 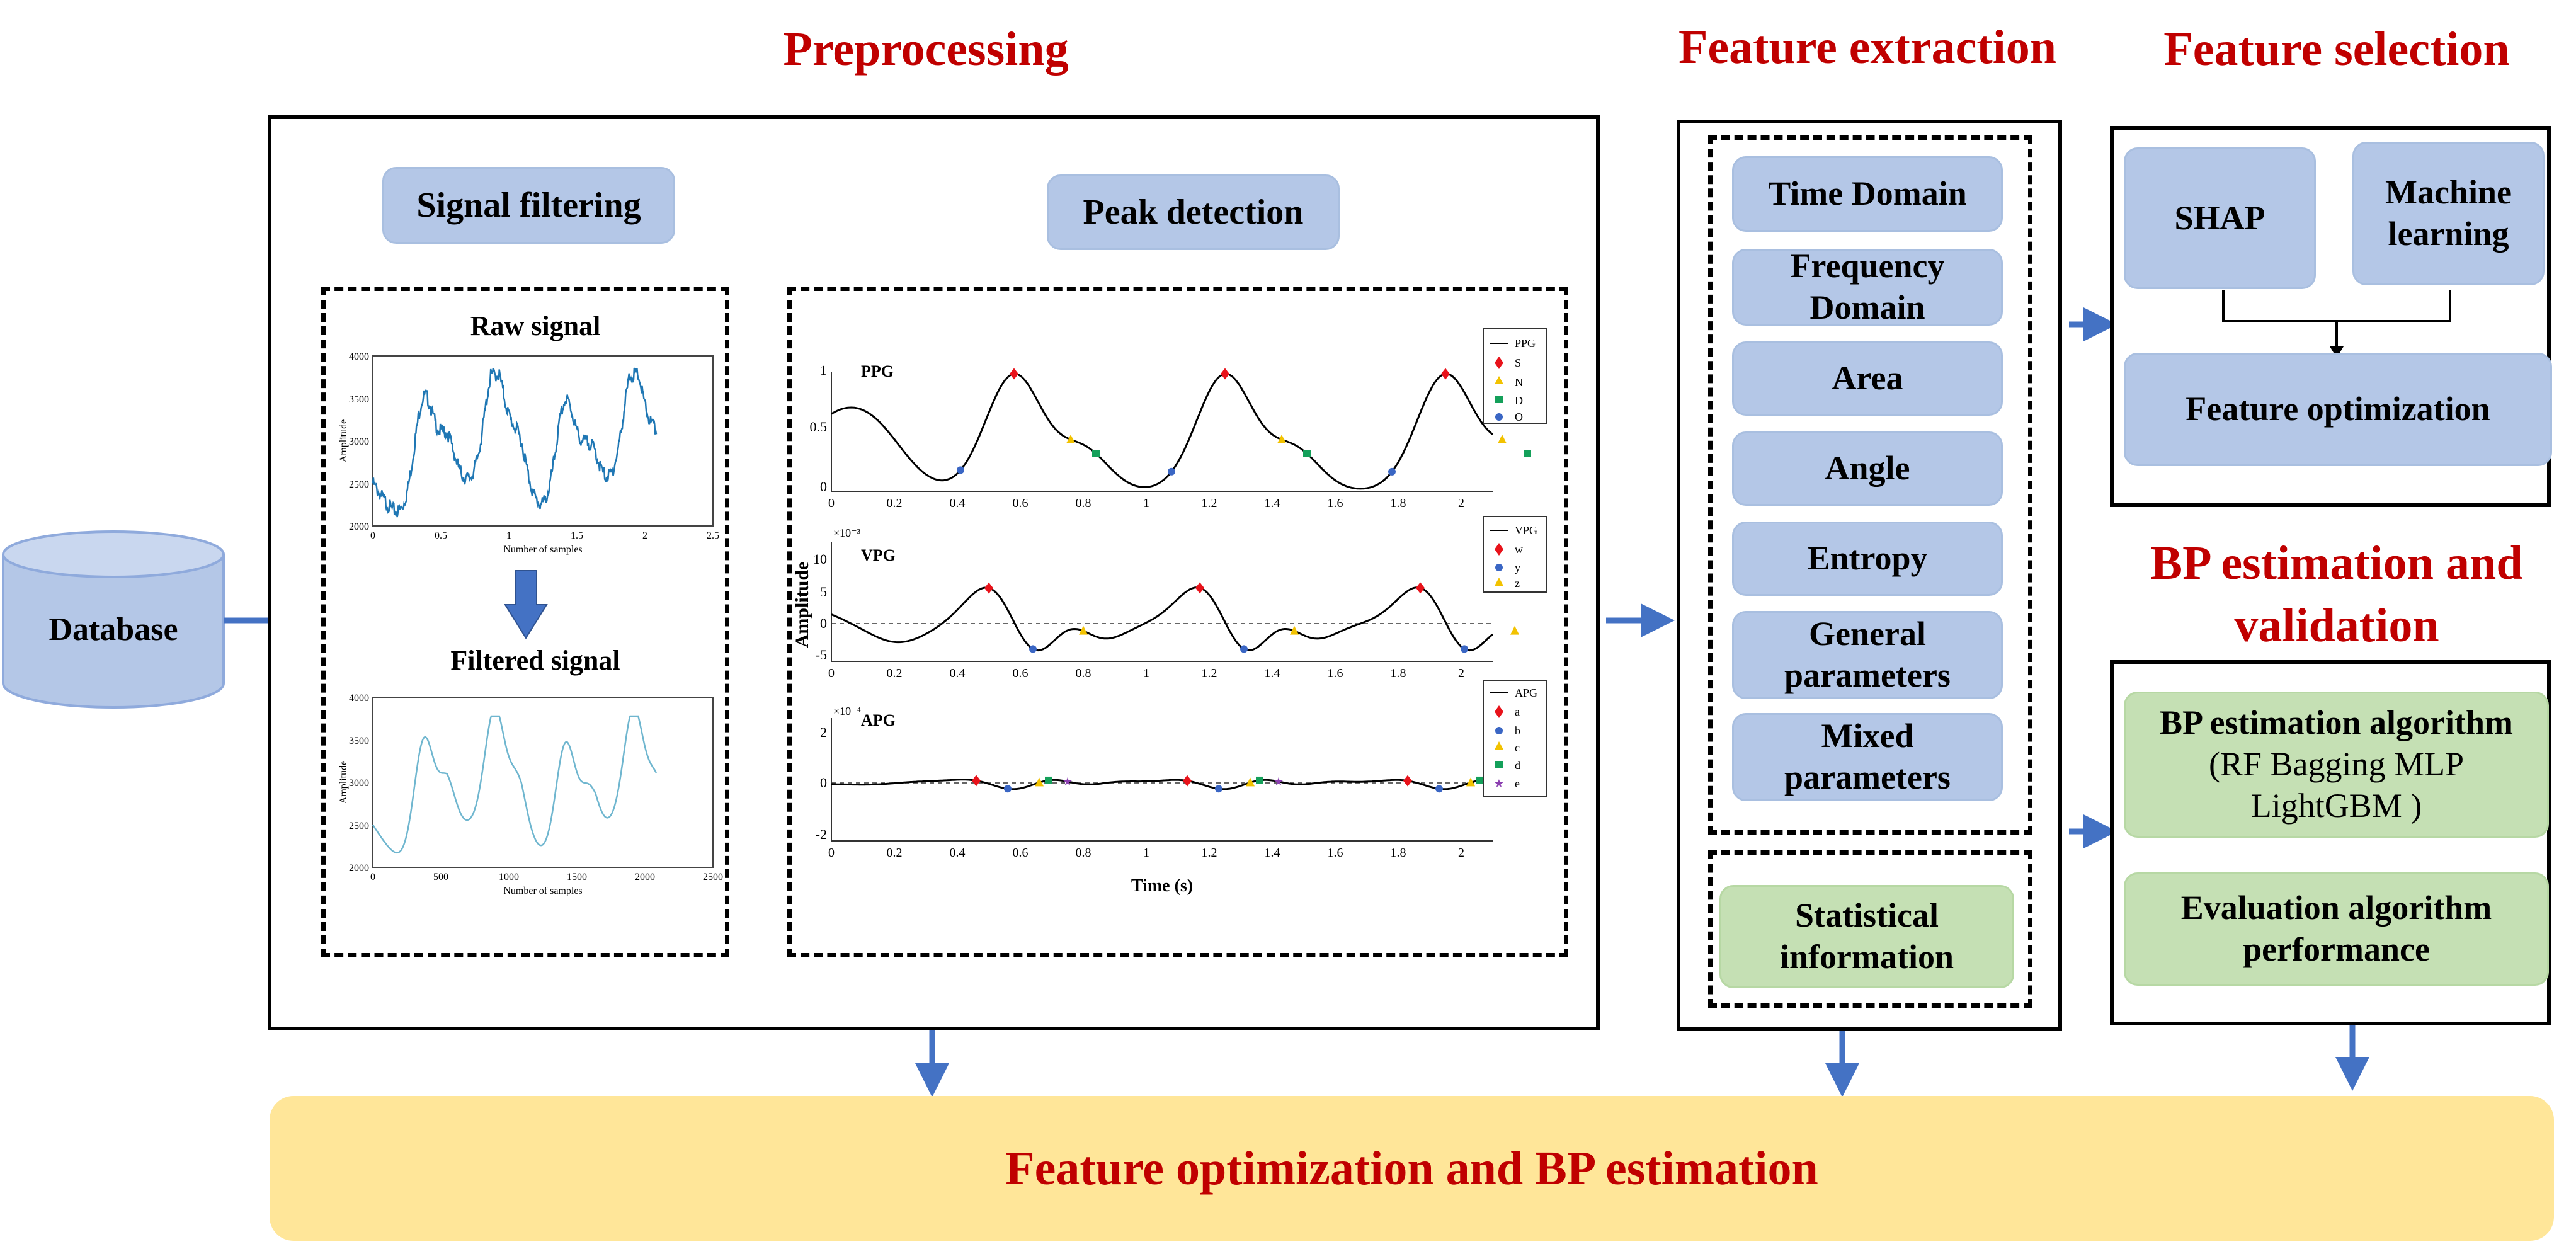 What do you see at coordinates (644, 535) in the screenshot?
I see `raw-xtick-4: 2` at bounding box center [644, 535].